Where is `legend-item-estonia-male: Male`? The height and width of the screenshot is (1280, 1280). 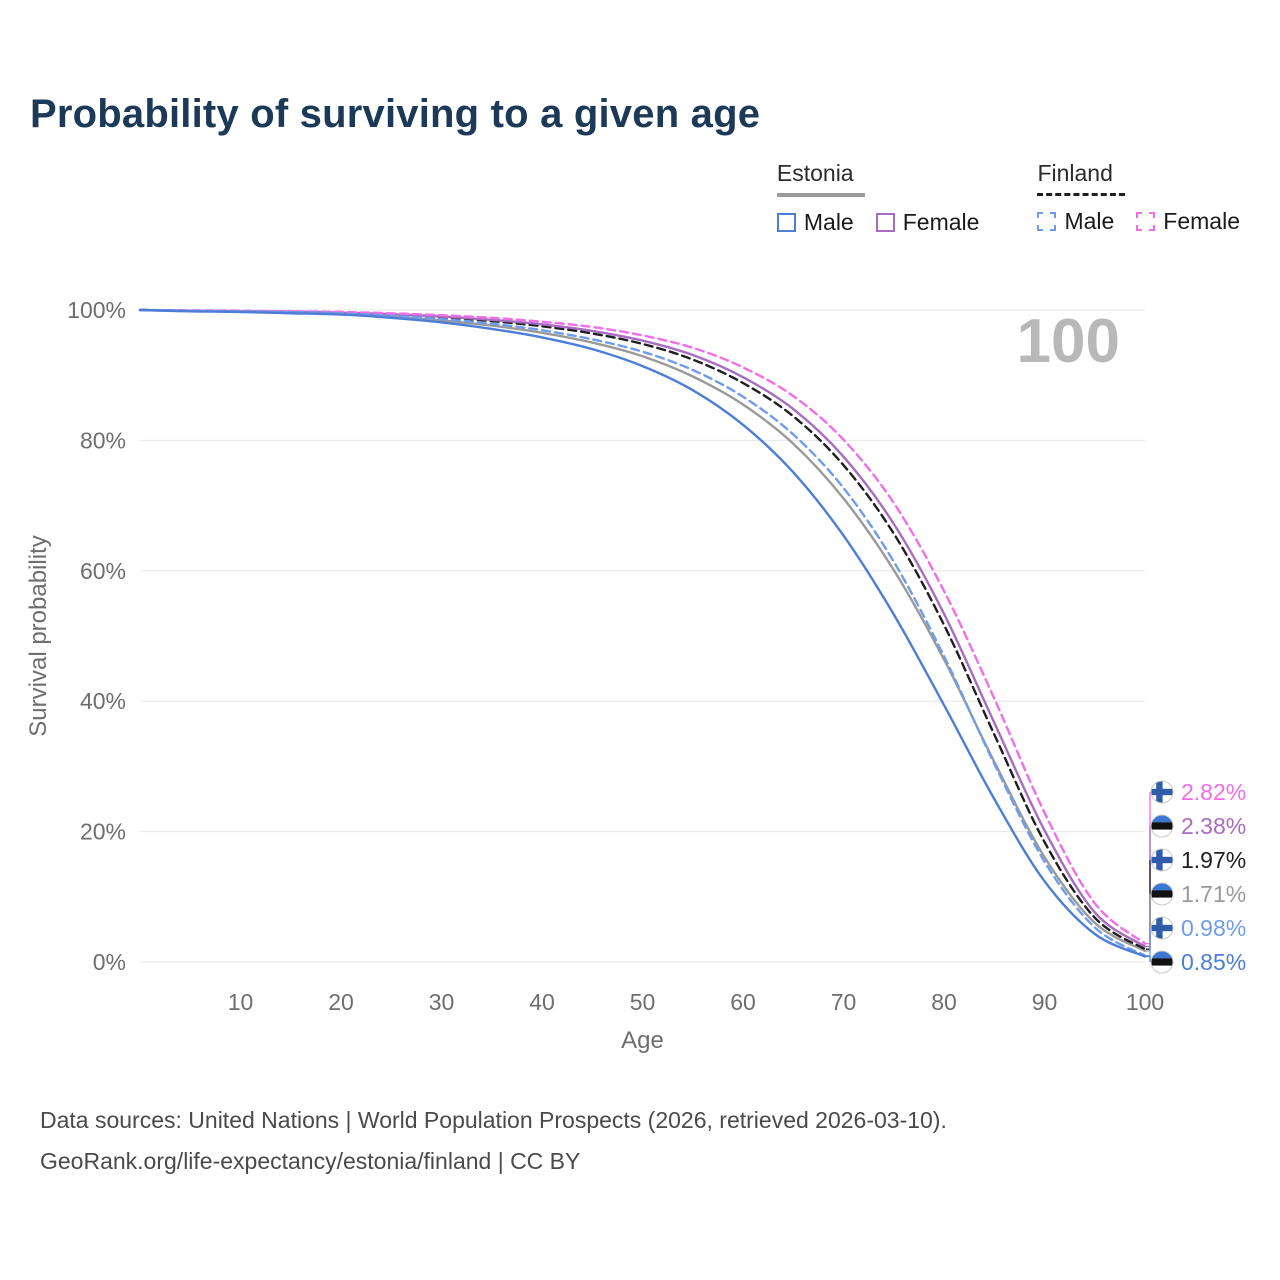
legend-item-estonia-male: Male is located at coordinates (815, 222).